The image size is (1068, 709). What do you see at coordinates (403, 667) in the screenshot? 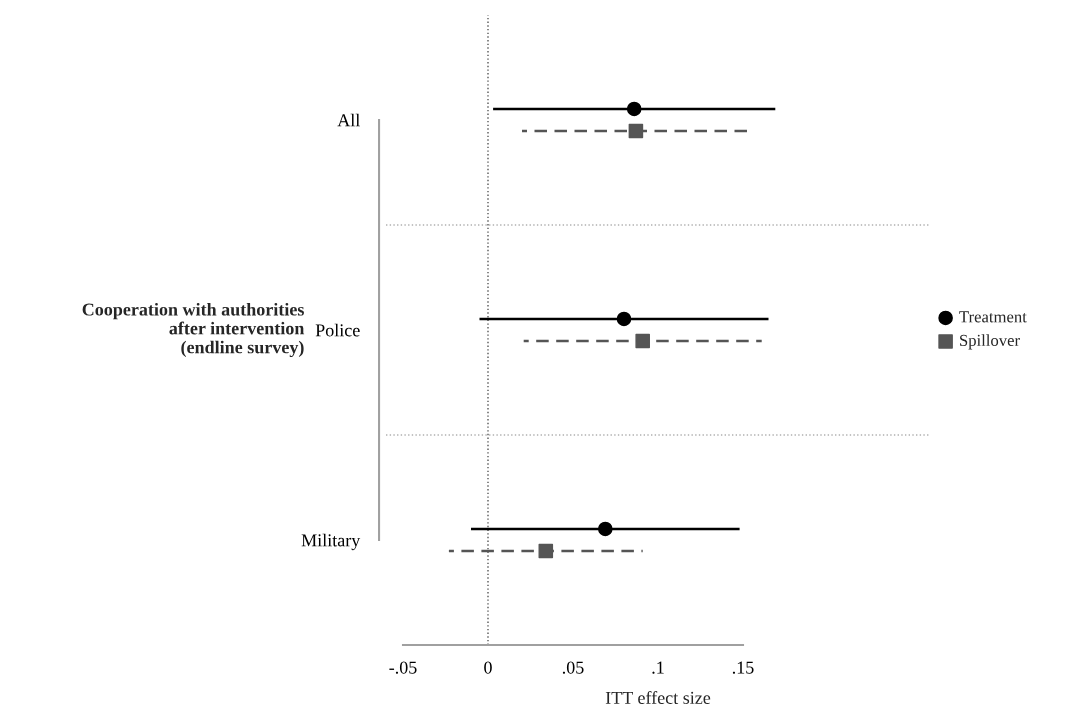
I see `x-tick-label: -.05` at bounding box center [403, 667].